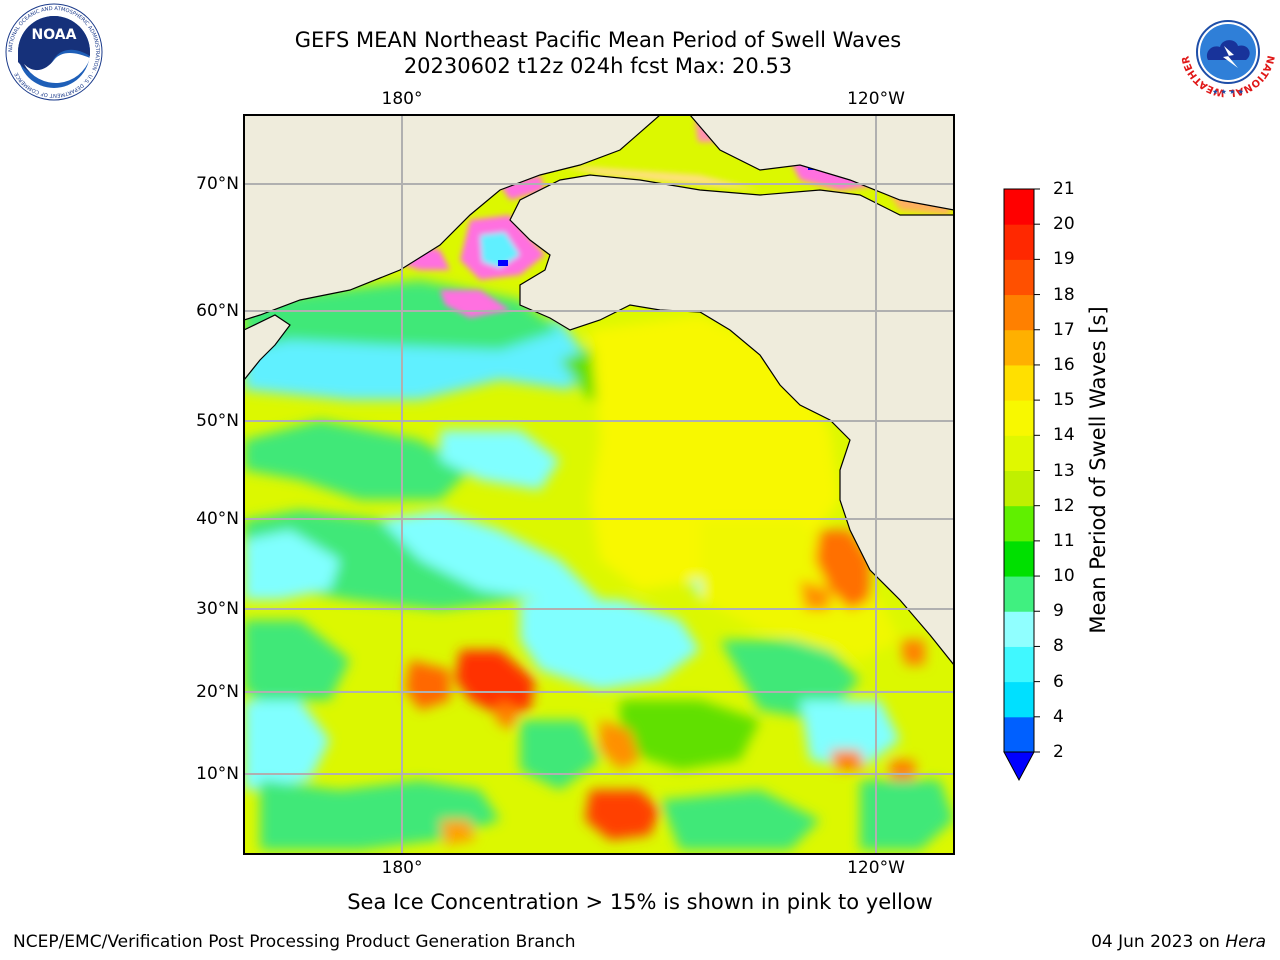  I want to click on lon-tick-top-180: 180°, so click(402, 99).